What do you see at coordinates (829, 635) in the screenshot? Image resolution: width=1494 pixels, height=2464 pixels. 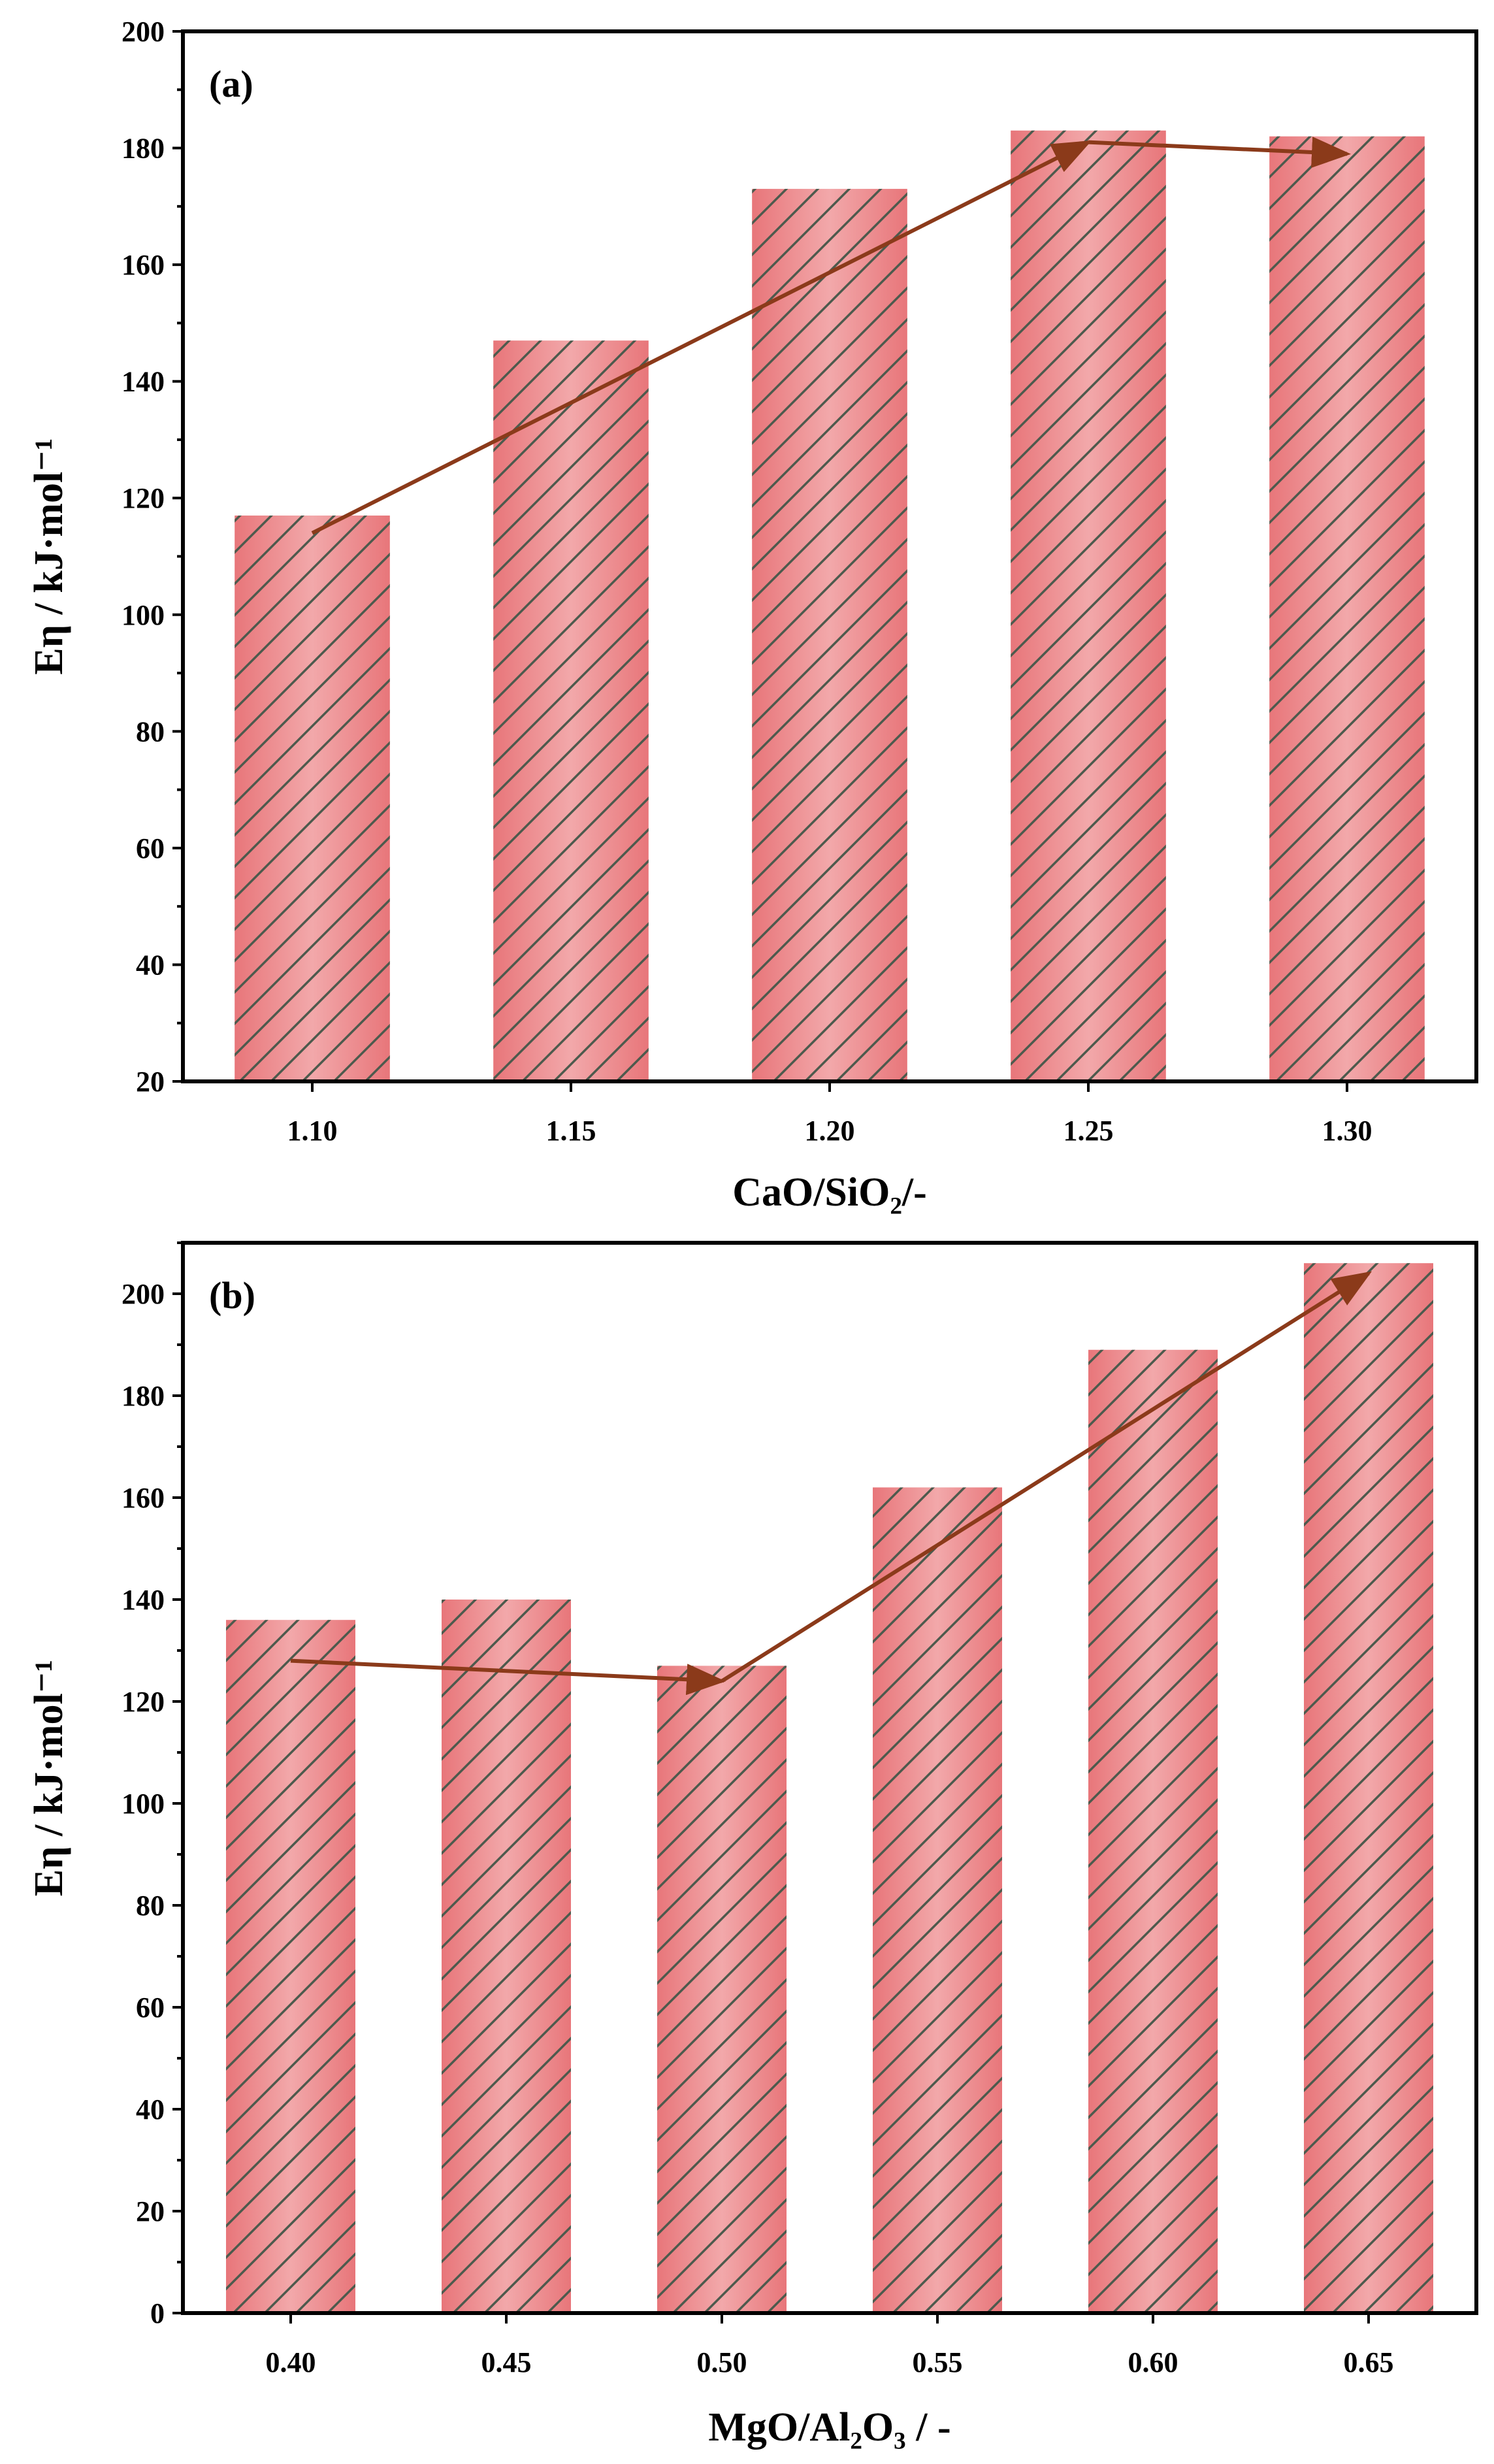 I see `bar-hatch-1.20` at bounding box center [829, 635].